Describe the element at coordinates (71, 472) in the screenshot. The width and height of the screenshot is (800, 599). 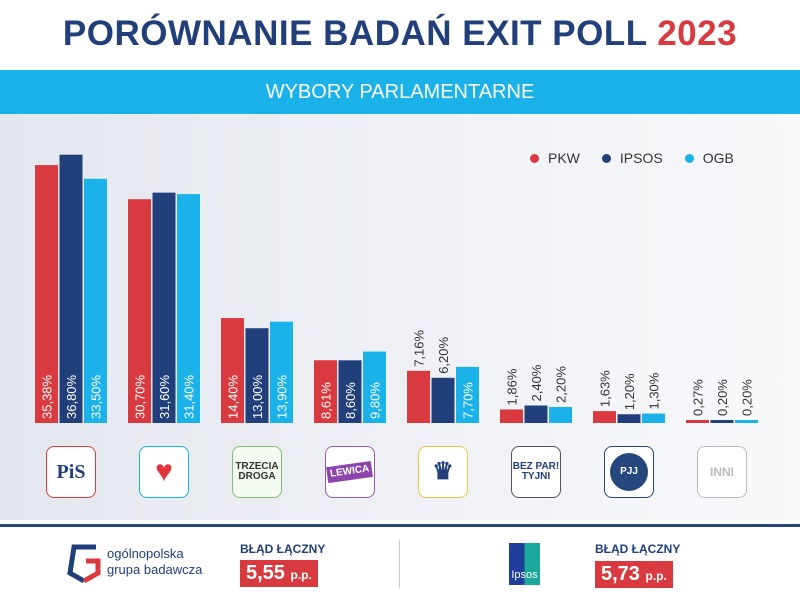
I see `party-logo-pis: PiS` at that location.